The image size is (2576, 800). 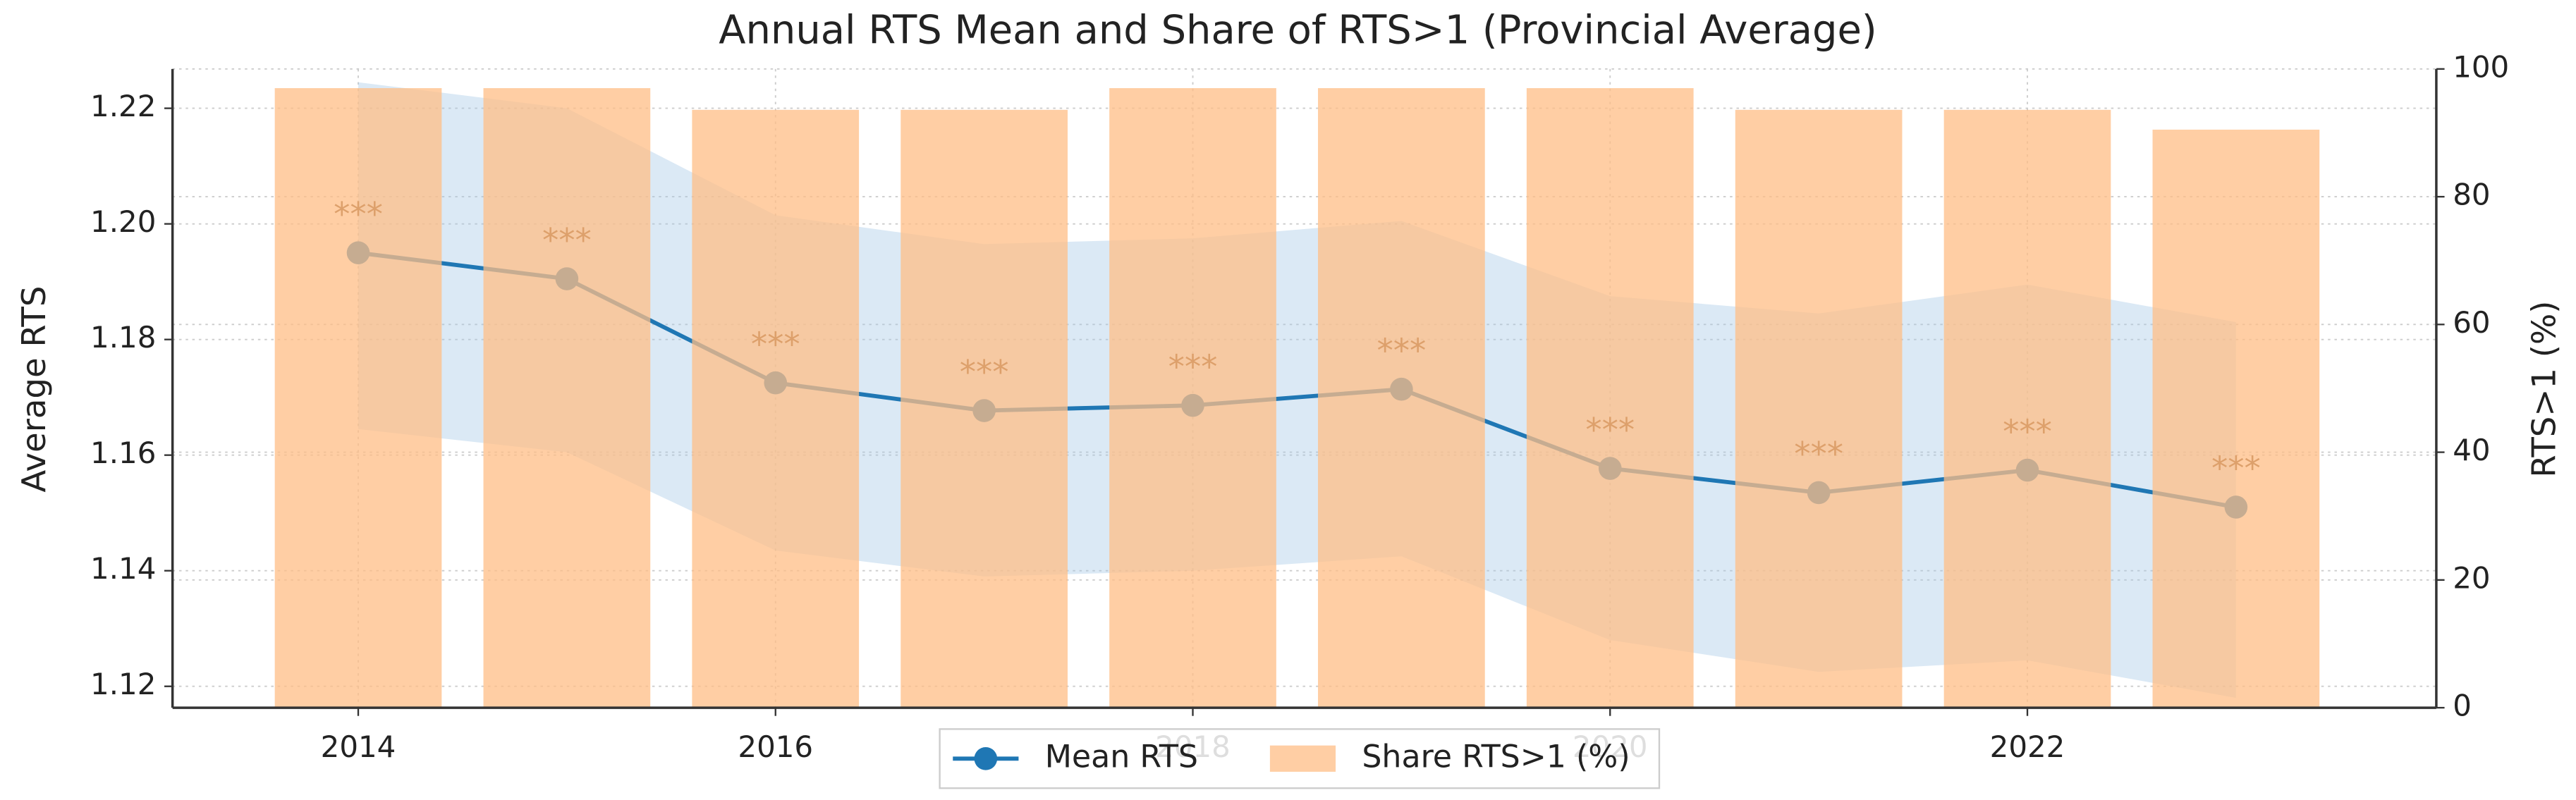 I want to click on y-tick-label: 1.14, so click(x=123, y=568).